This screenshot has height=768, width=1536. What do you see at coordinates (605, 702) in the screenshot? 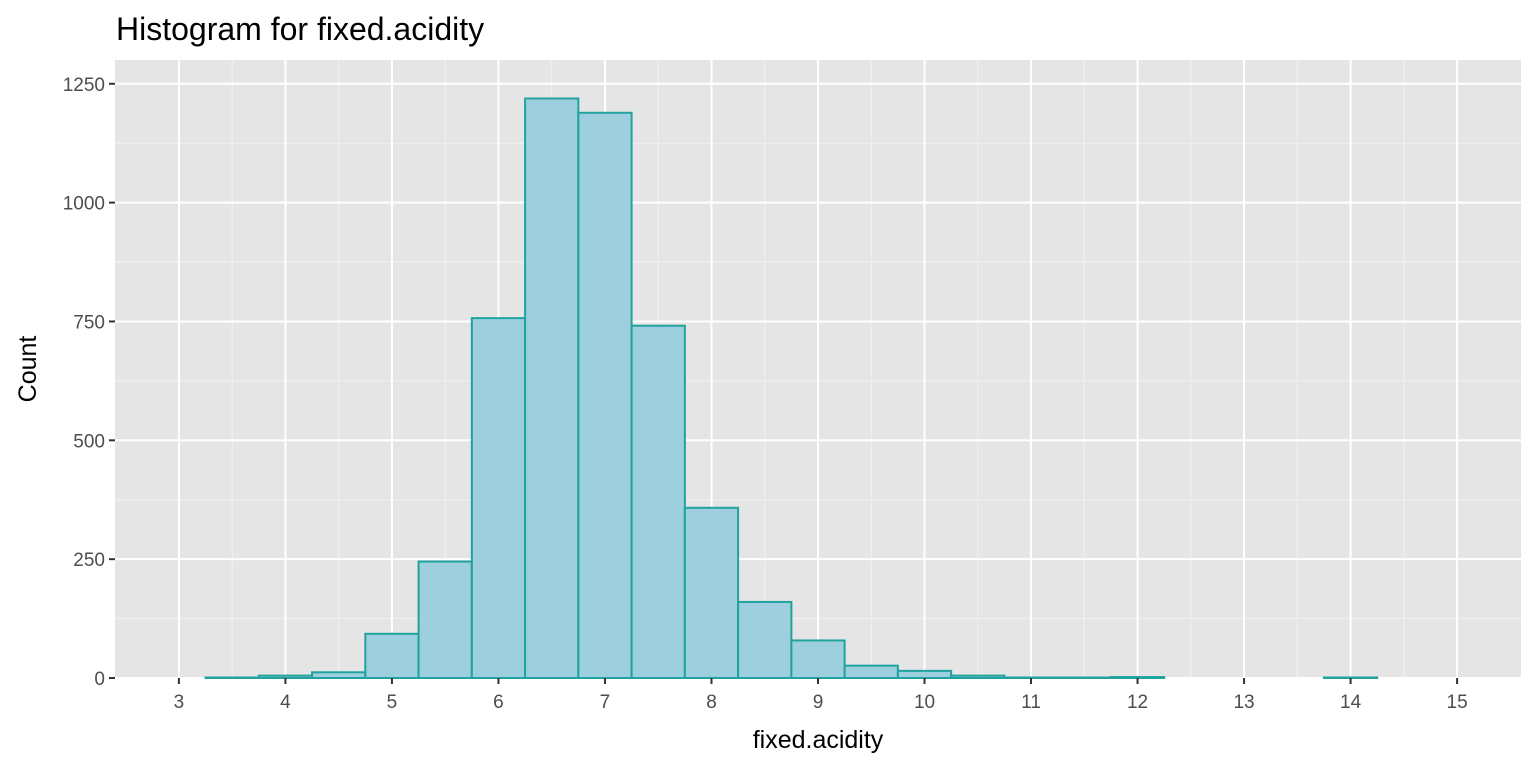
I see `x-tick-label: 7` at bounding box center [605, 702].